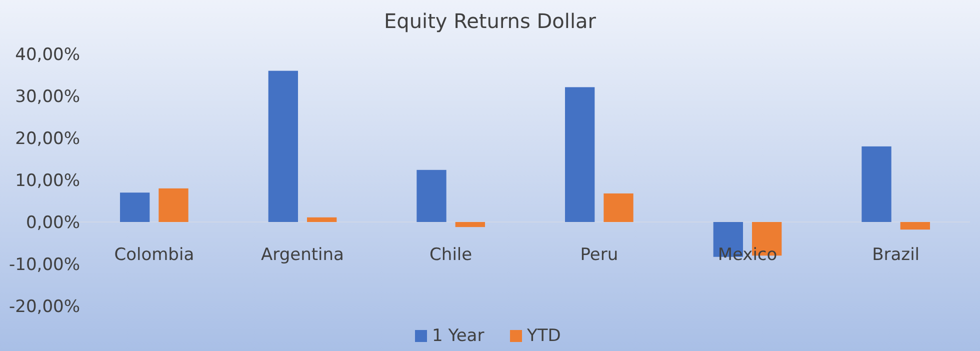  I want to click on y-tick-label: 0,00%, so click(53, 222).